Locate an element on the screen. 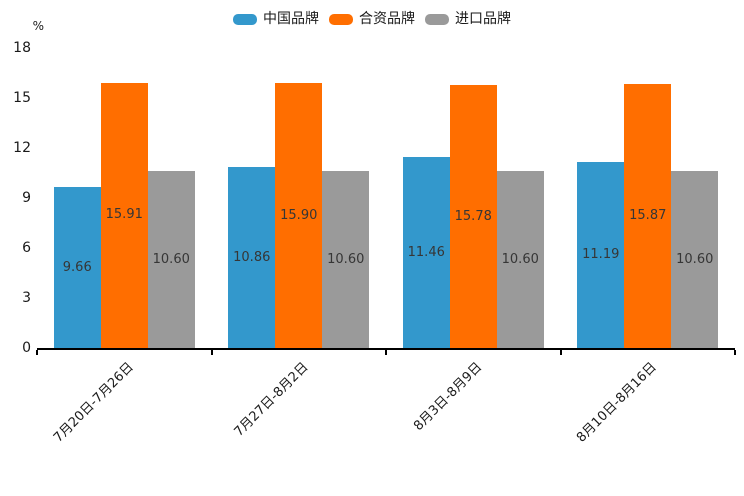 This screenshot has height=496, width=744. legend-item: 中国品牌 is located at coordinates (276, 19).